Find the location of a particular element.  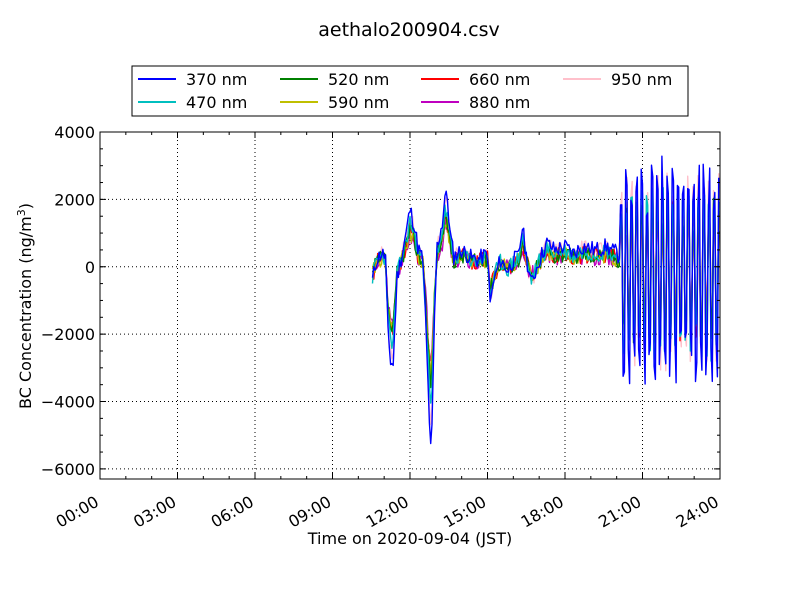

legend-label: 470 nm is located at coordinates (216, 102).